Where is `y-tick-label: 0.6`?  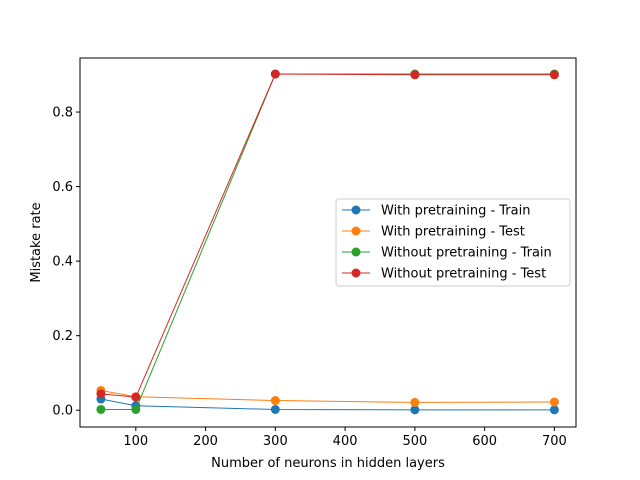 y-tick-label: 0.6 is located at coordinates (62, 187).